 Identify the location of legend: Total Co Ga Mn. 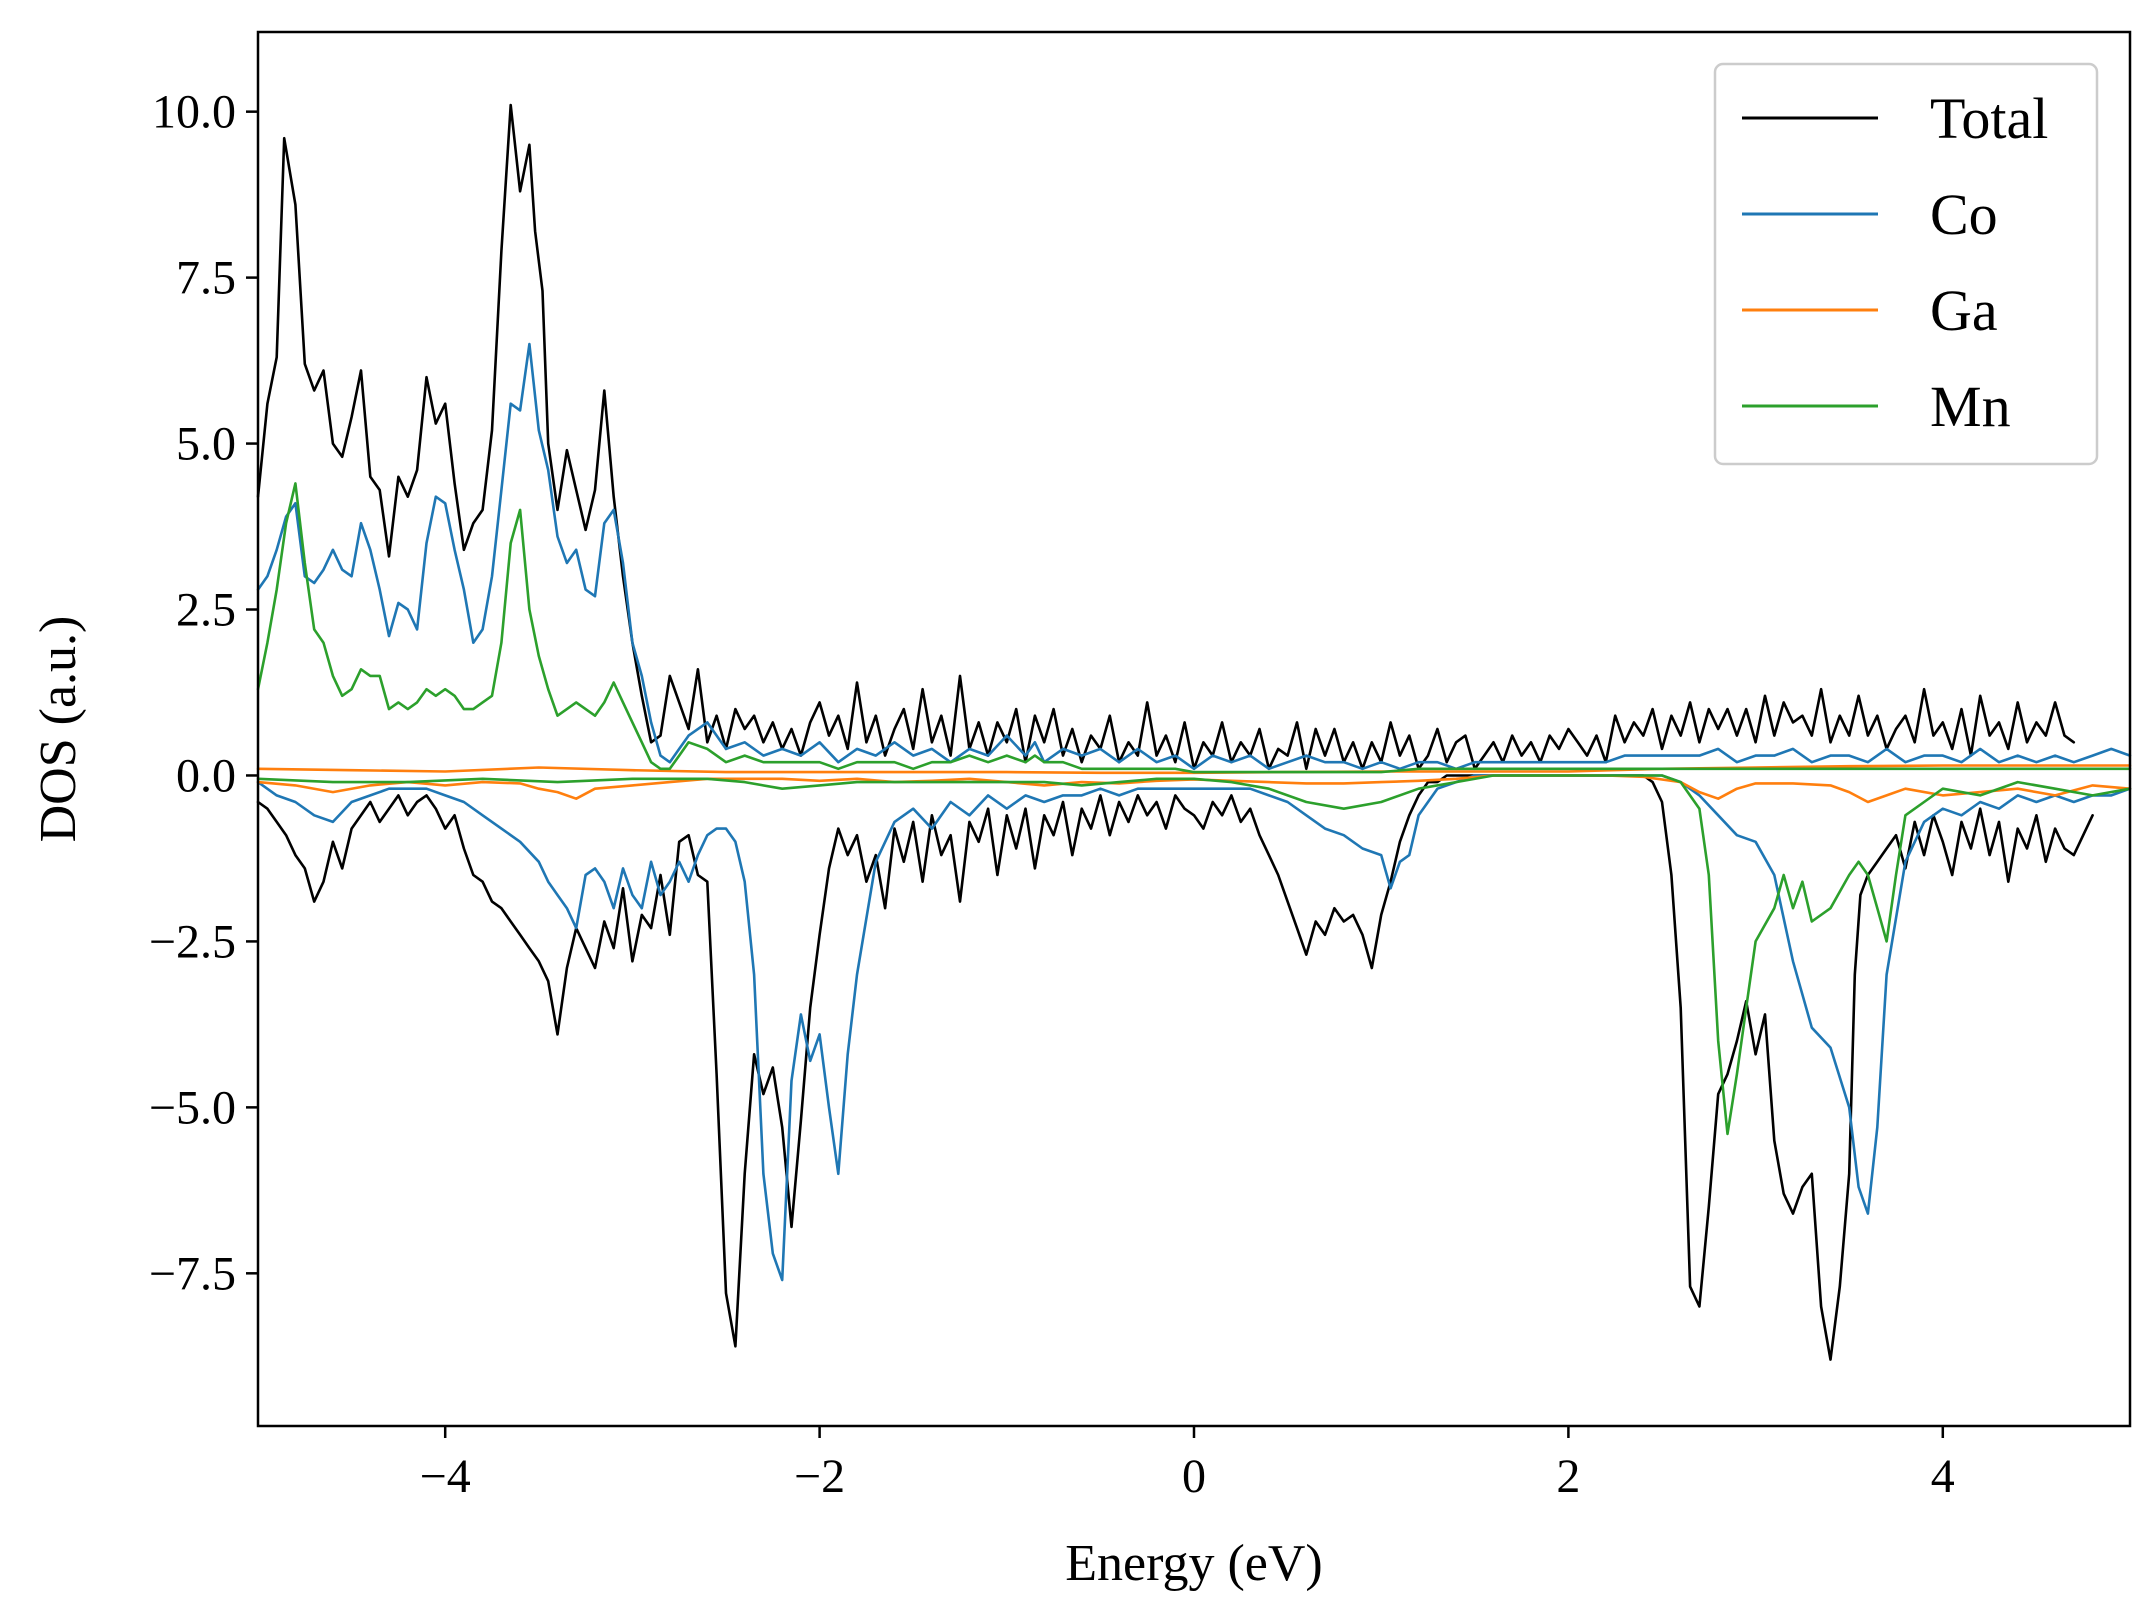
(1906, 264).